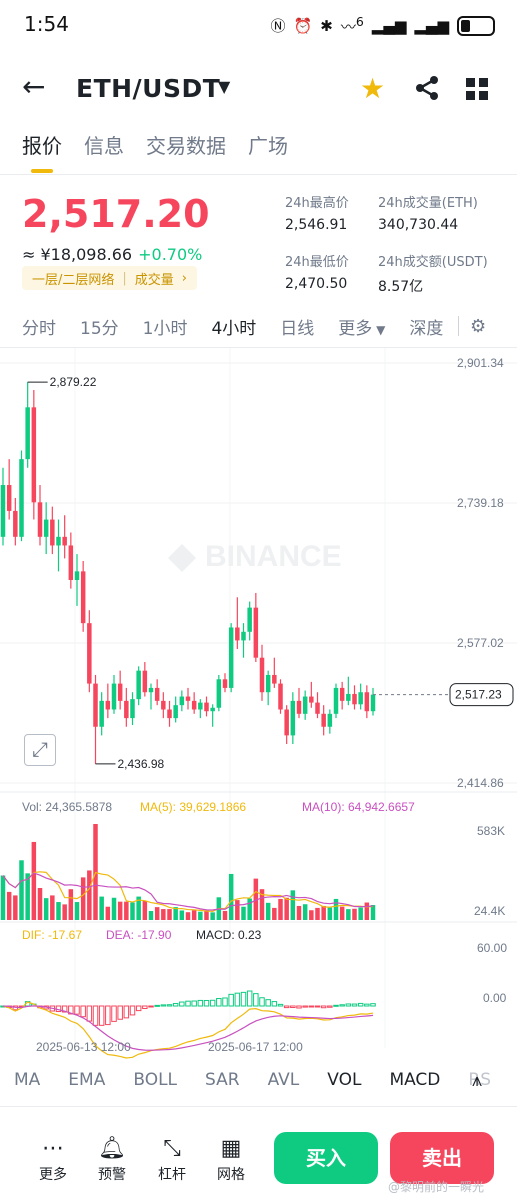 The image size is (517, 1200). What do you see at coordinates (172, 1160) in the screenshot?
I see `bottom-leverage-button: ⤡ 杠杆` at bounding box center [172, 1160].